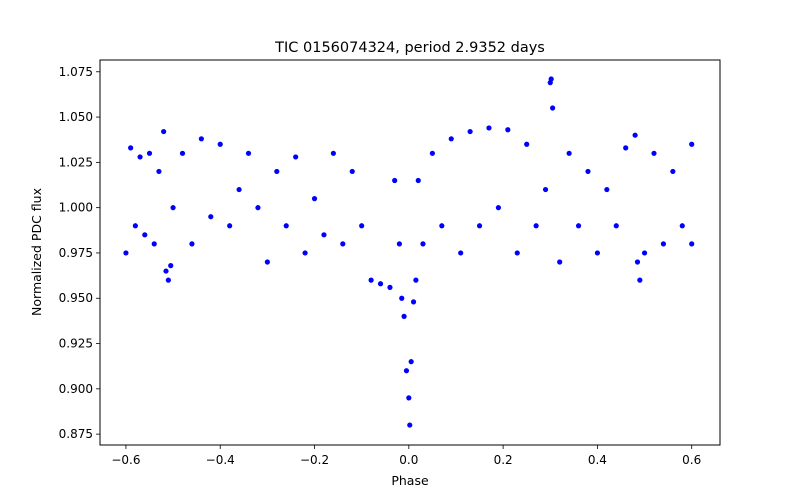 This screenshot has height=500, width=800. I want to click on x-tick-label: 0.4, so click(597, 460).